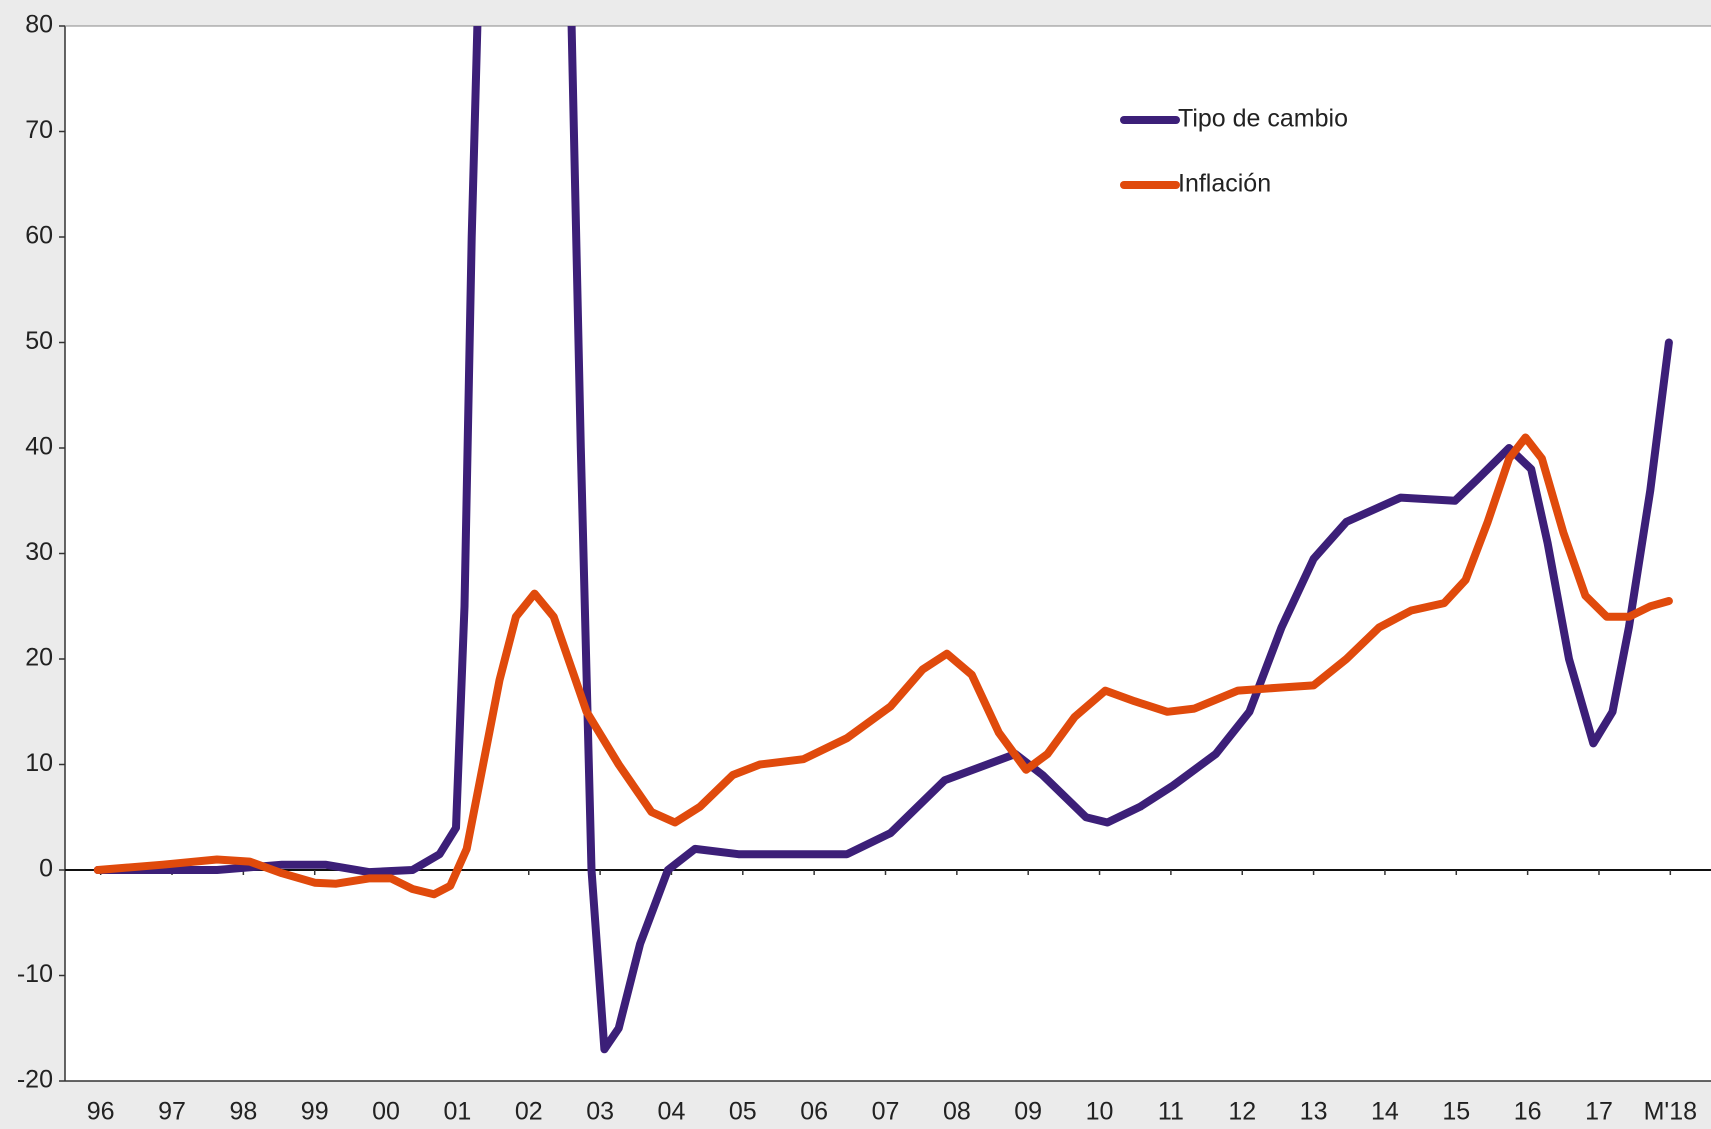  Describe the element at coordinates (1028, 1112) in the screenshot. I see `x-tick-label: 09` at that location.